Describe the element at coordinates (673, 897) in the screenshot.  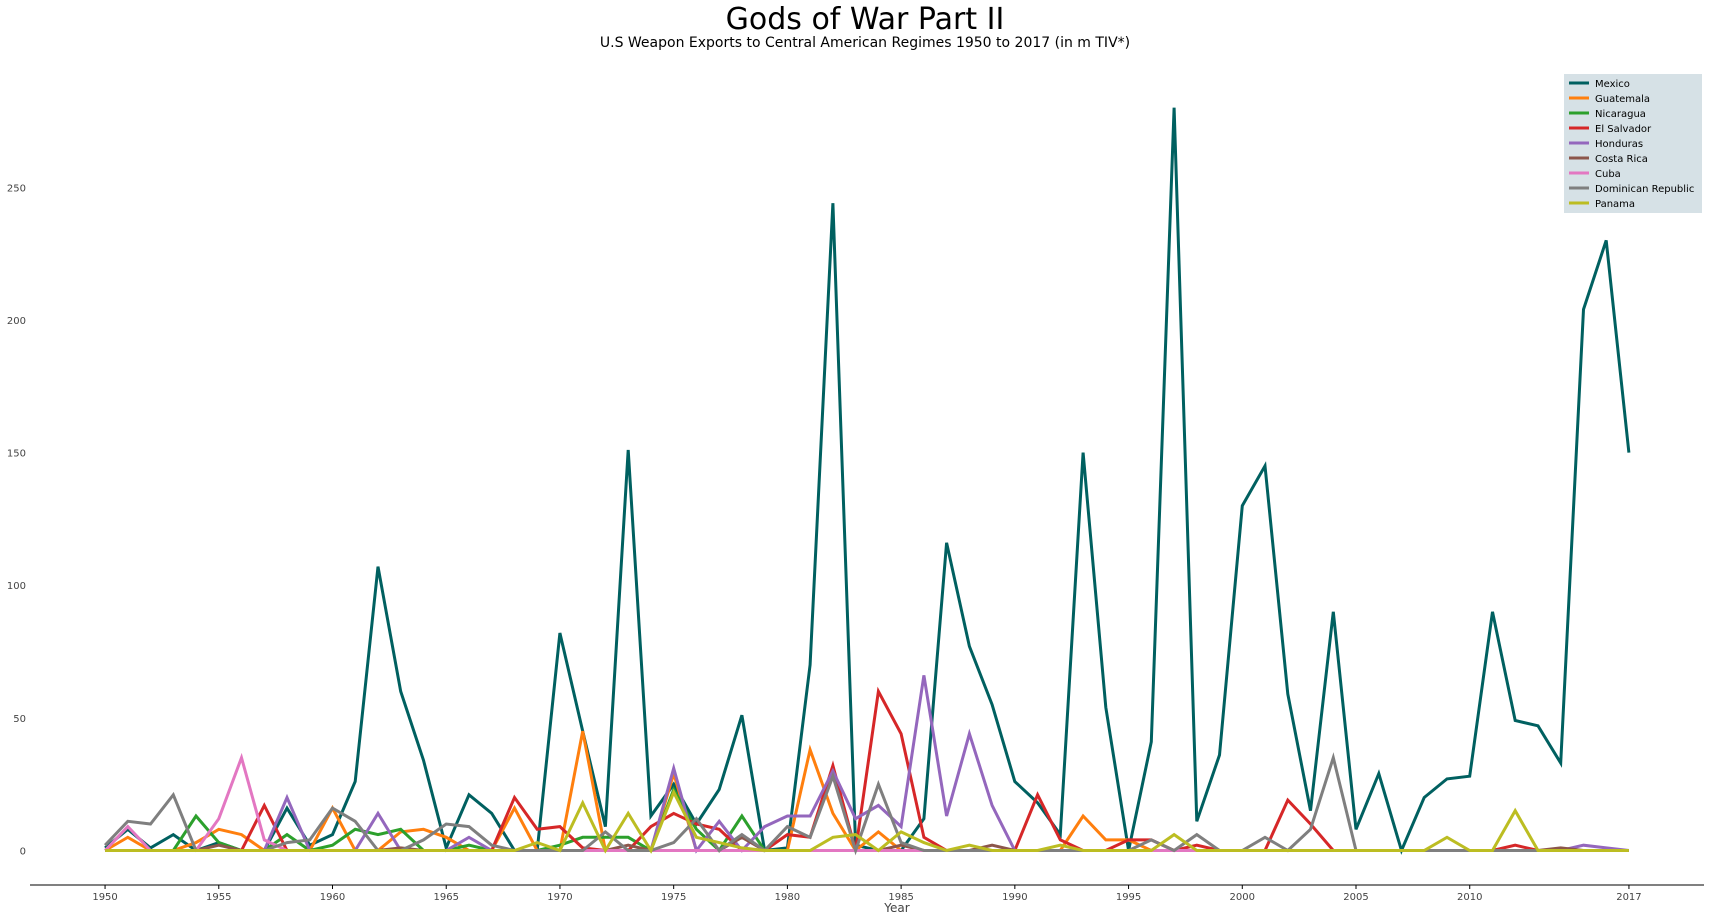
I see `x-tick-label: 1975` at that location.